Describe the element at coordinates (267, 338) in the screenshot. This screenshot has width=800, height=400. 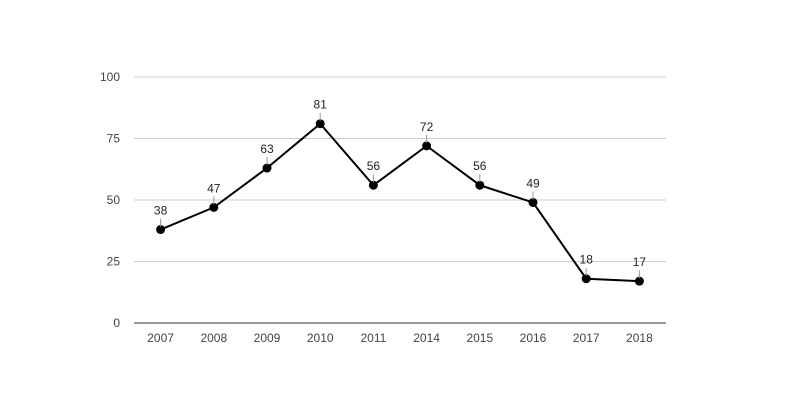
I see `x-tick-label: 2009` at that location.